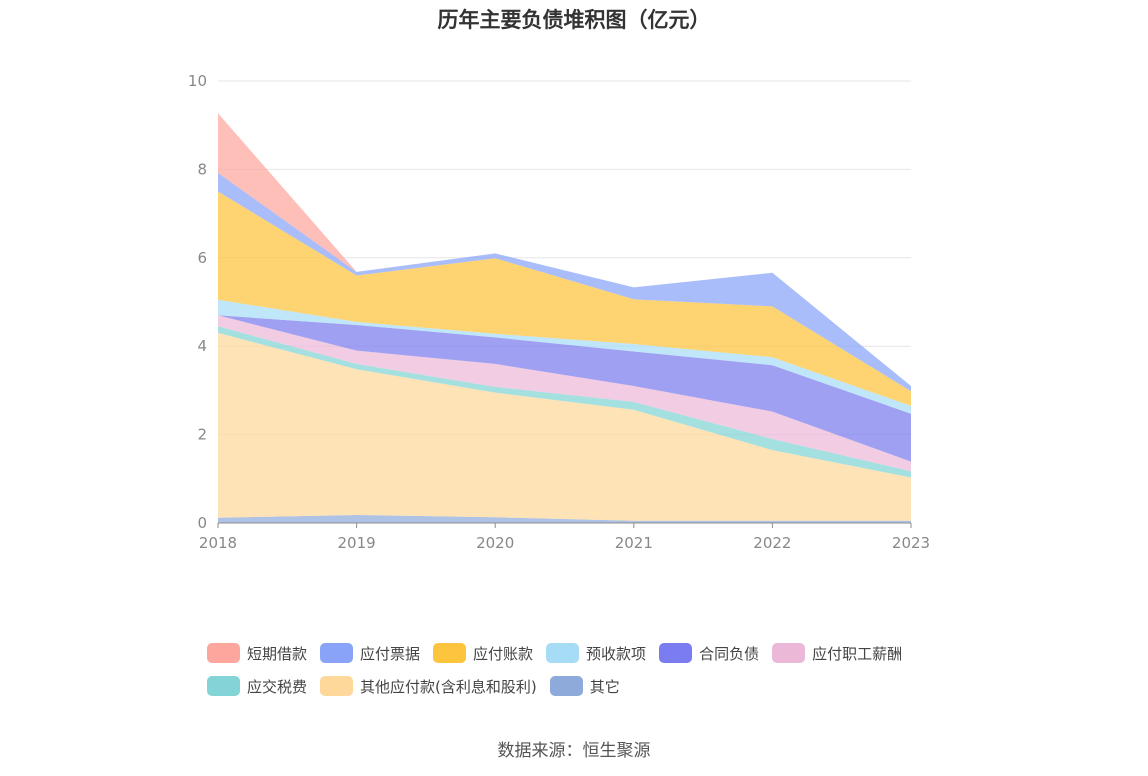  Describe the element at coordinates (277, 686) in the screenshot. I see `legend-label: 应交税费` at that location.